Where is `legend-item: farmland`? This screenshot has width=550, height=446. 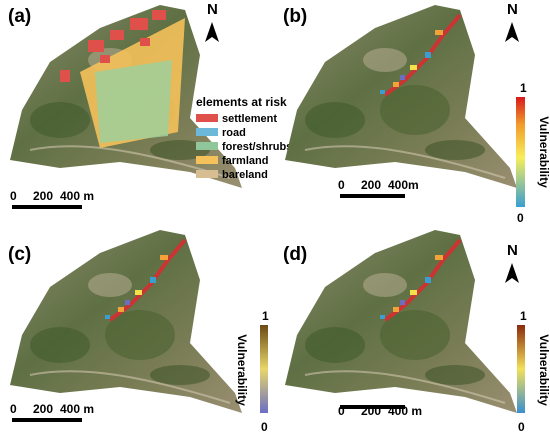 legend-item: farmland is located at coordinates (245, 161).